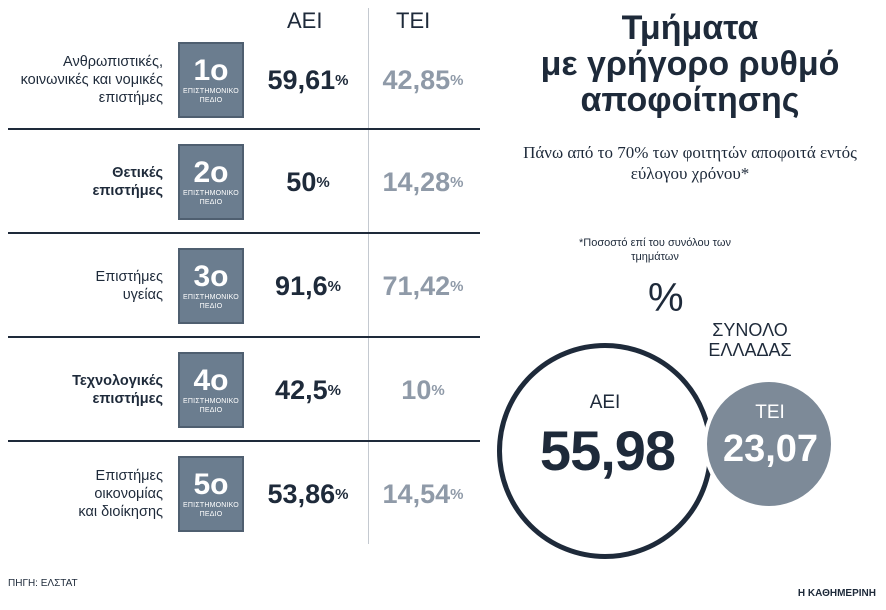 Image resolution: width=886 pixels, height=610 pixels. I want to click on field-number: 3ο, so click(211, 276).